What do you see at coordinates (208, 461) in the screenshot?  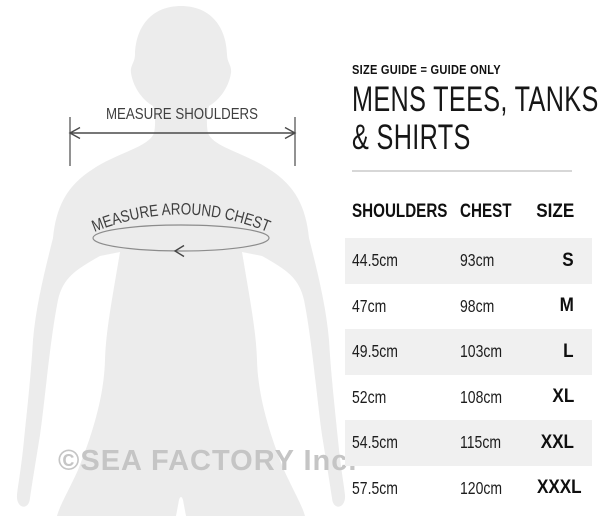 I see `watermark: ©SEA FACTORY Inc.` at bounding box center [208, 461].